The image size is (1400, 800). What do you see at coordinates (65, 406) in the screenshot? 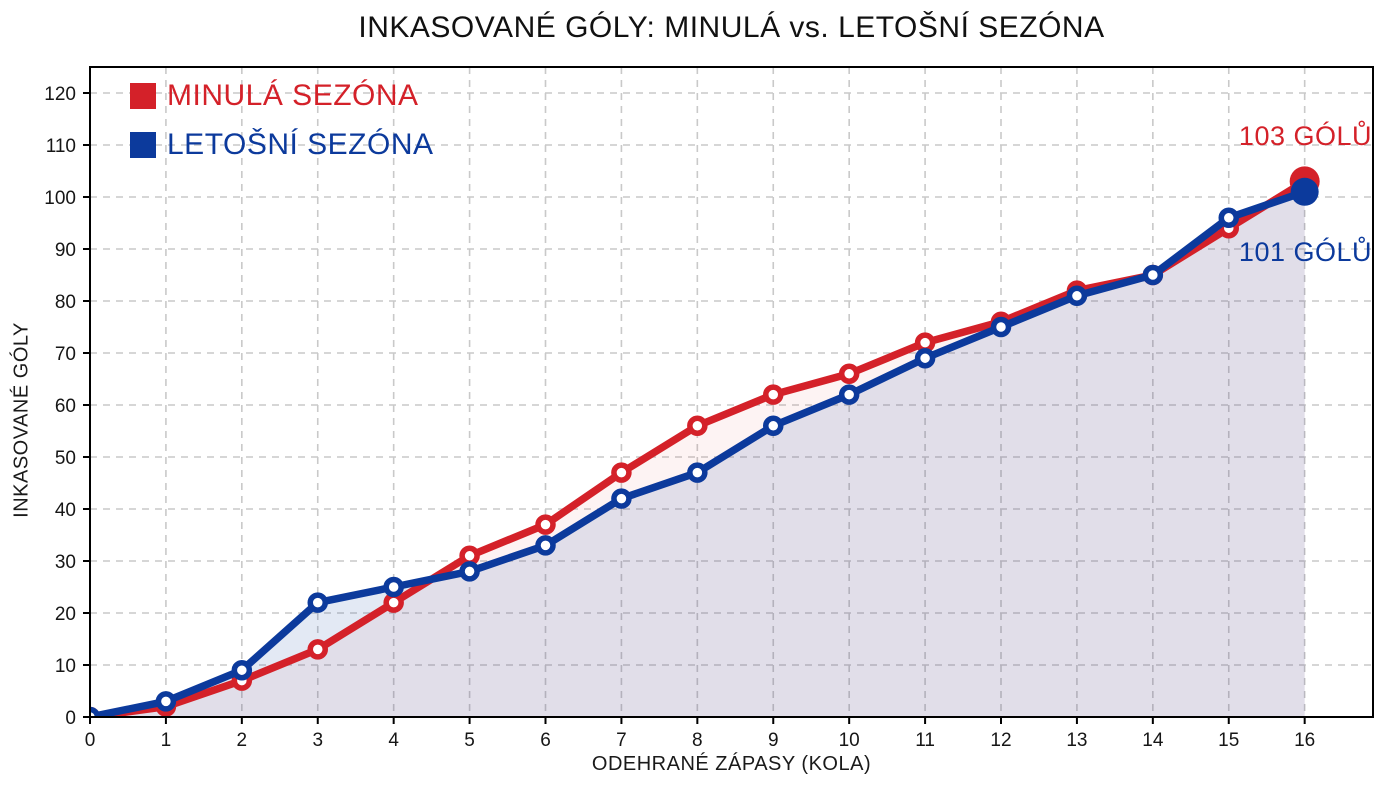
I see `svg-text: 60` at bounding box center [65, 406].